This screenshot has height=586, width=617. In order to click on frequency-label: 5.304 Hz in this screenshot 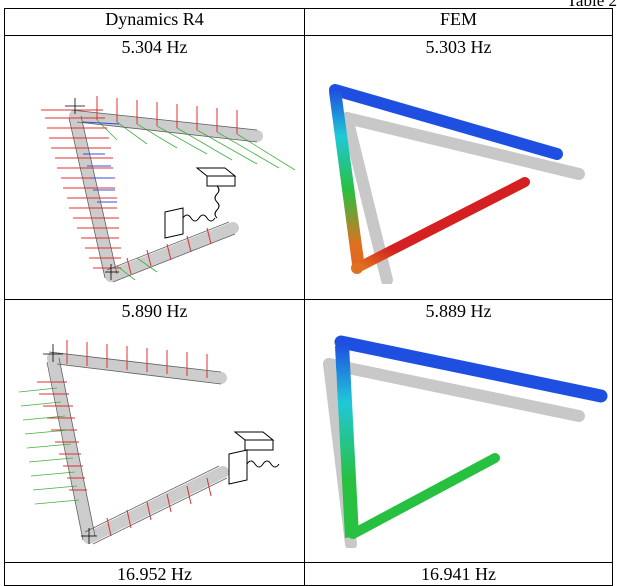, I will do `click(154, 47)`.